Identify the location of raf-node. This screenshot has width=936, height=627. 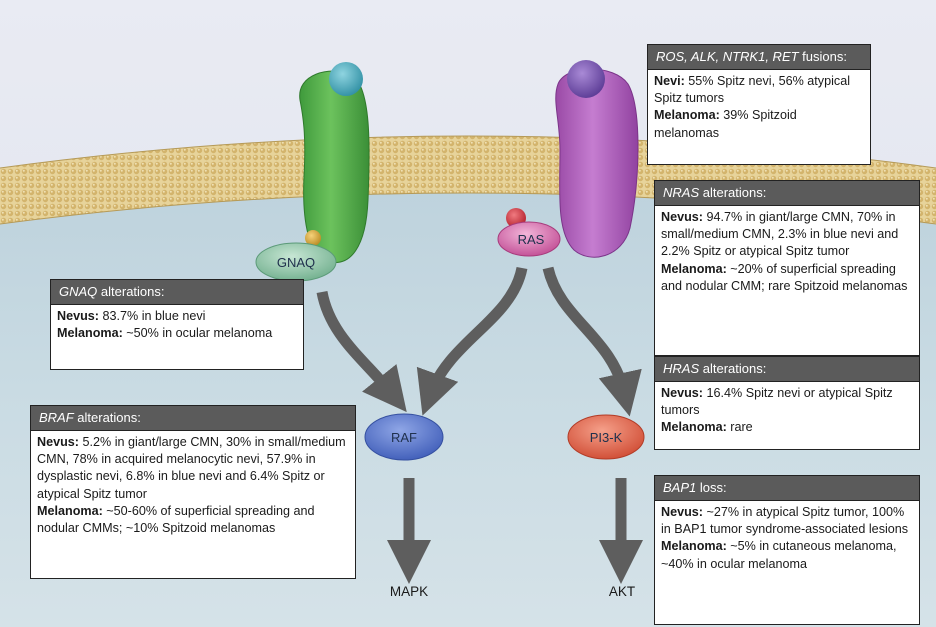
(404, 437).